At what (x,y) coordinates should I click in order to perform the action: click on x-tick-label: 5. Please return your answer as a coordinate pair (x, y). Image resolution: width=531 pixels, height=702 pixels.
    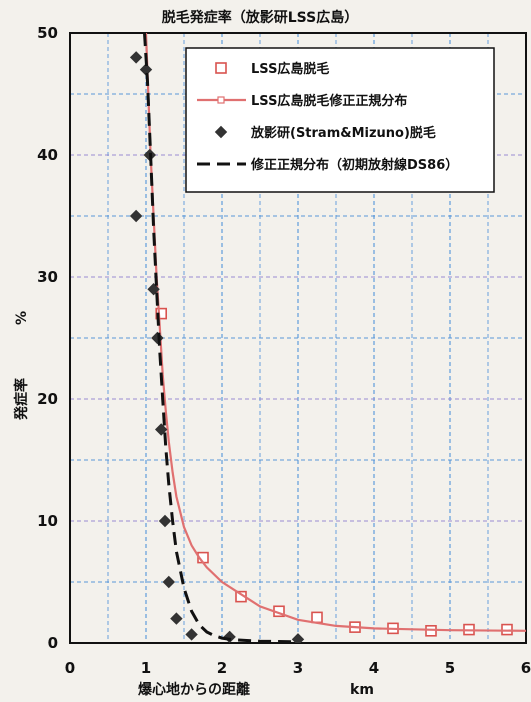
    Looking at the image, I should click on (450, 668).